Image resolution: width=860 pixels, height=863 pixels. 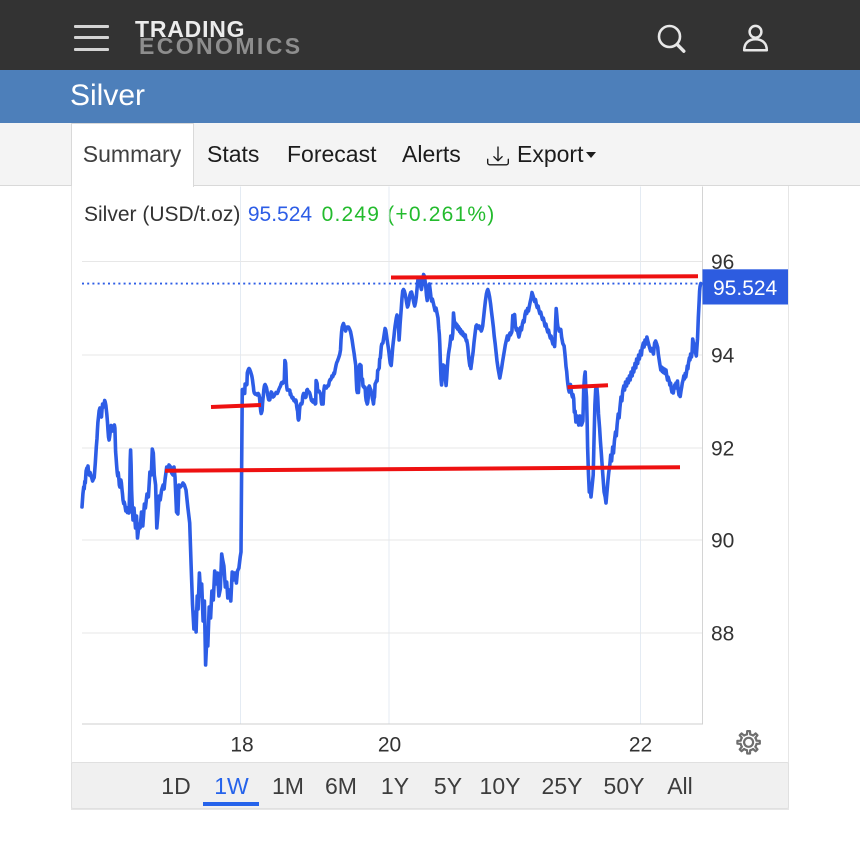 What do you see at coordinates (723, 356) in the screenshot?
I see `svg-text: 94` at bounding box center [723, 356].